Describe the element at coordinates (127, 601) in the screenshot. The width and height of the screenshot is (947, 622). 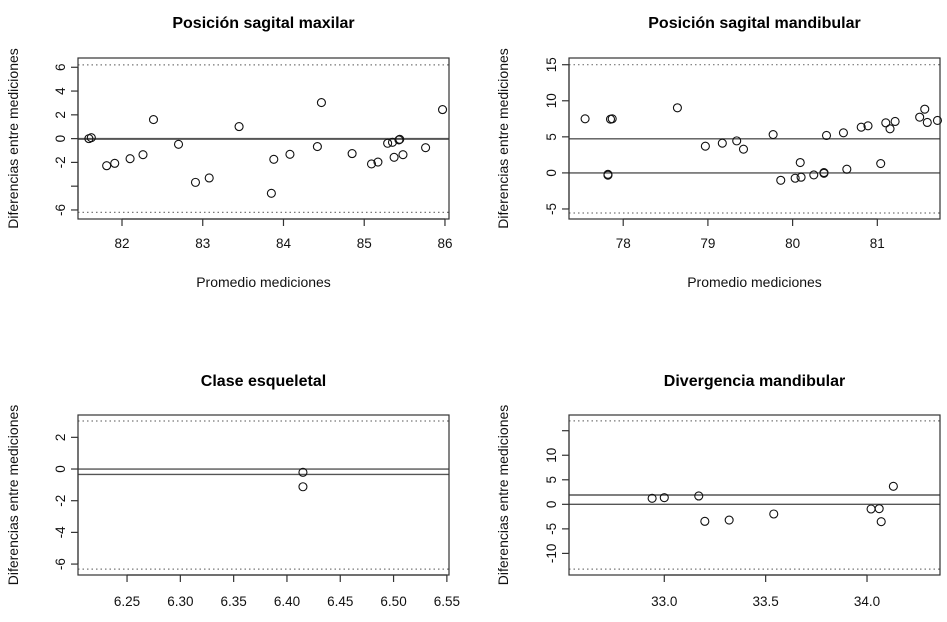
I see `x-tick-label: 6.25` at that location.